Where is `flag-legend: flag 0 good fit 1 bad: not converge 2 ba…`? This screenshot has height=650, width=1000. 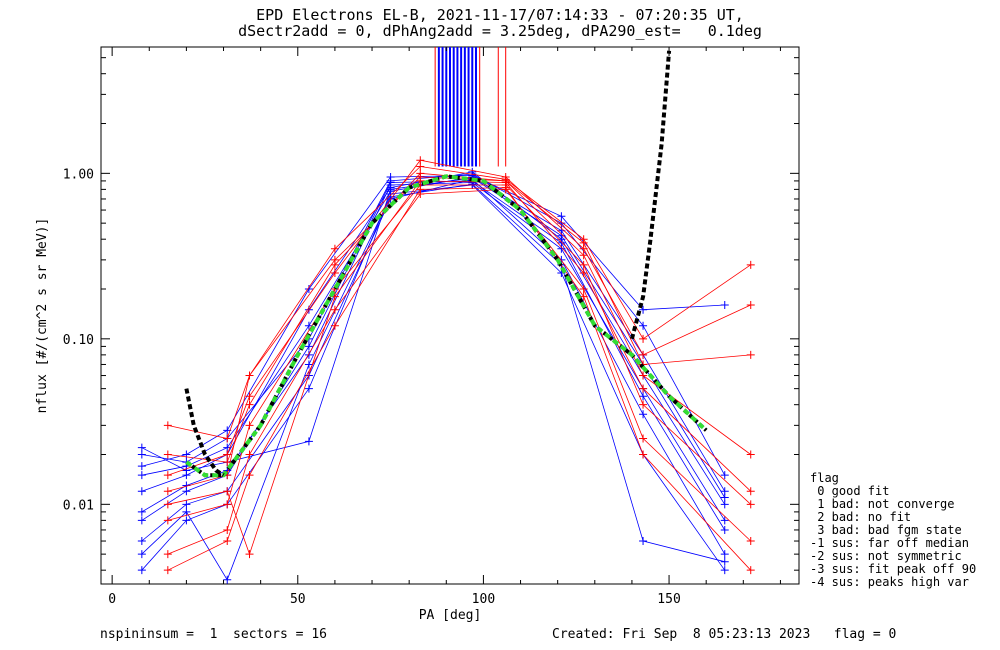
flag-legend: flag 0 good fit 1 bad: not converge 2 ba… is located at coordinates (893, 530).